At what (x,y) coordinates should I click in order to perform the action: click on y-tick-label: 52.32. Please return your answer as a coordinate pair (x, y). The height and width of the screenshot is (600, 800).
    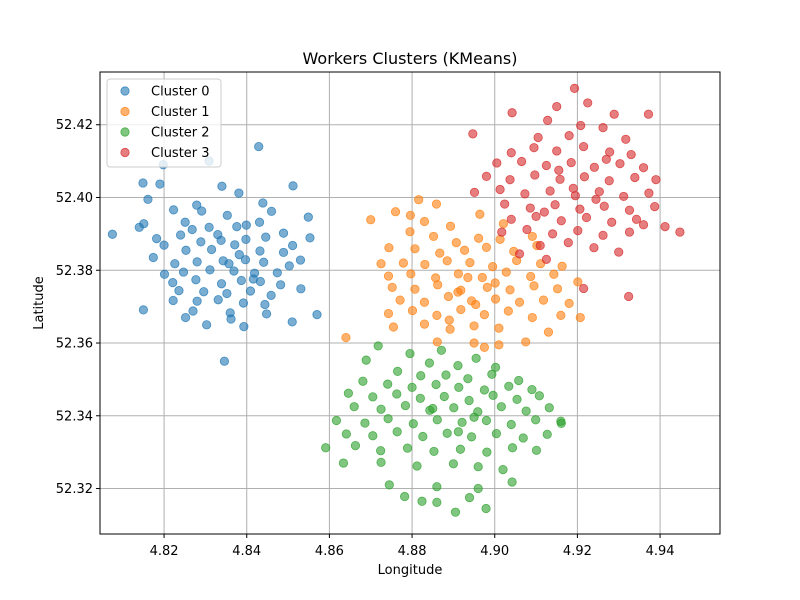
    Looking at the image, I should click on (74, 489).